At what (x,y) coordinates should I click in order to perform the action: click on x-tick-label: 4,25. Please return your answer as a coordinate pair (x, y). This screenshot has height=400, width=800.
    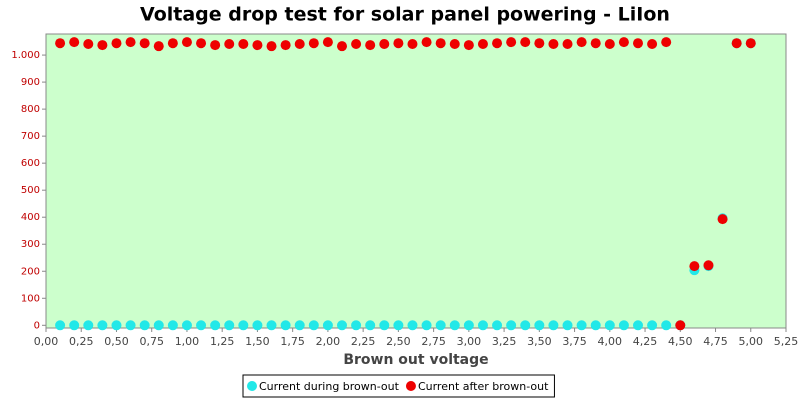
    Looking at the image, I should click on (645, 341).